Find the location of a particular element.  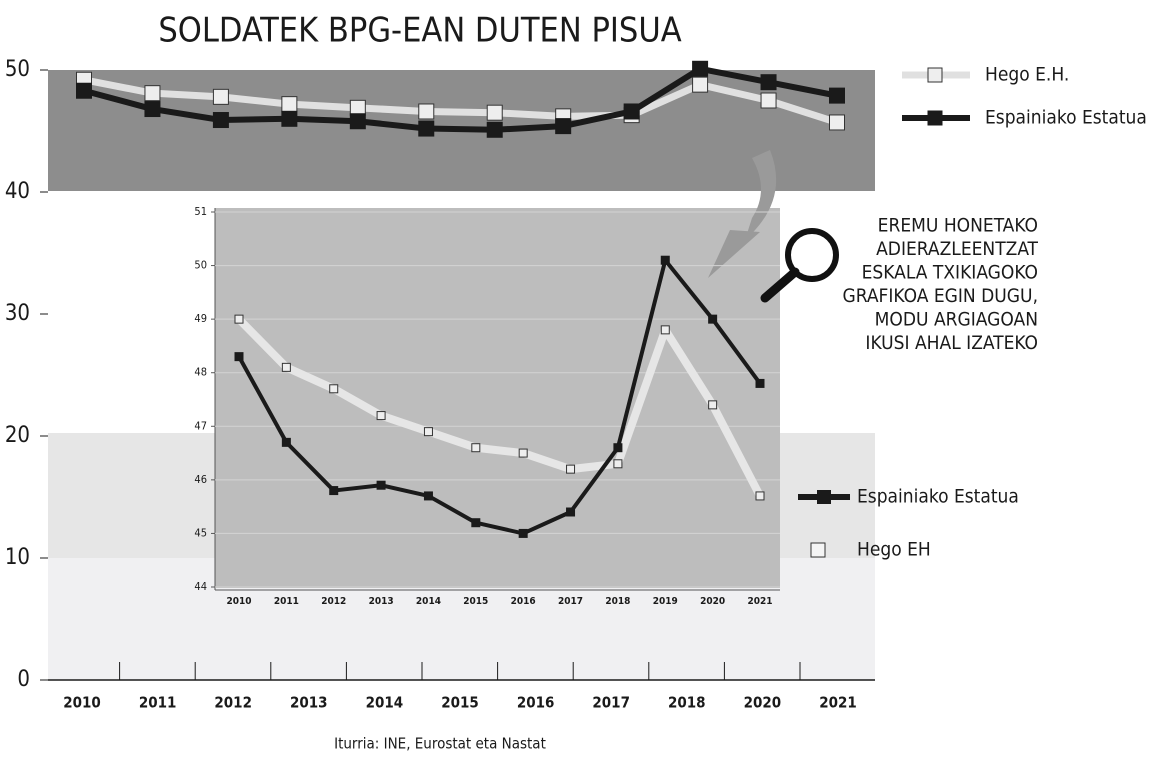

magnifier-lens is located at coordinates (812, 255).